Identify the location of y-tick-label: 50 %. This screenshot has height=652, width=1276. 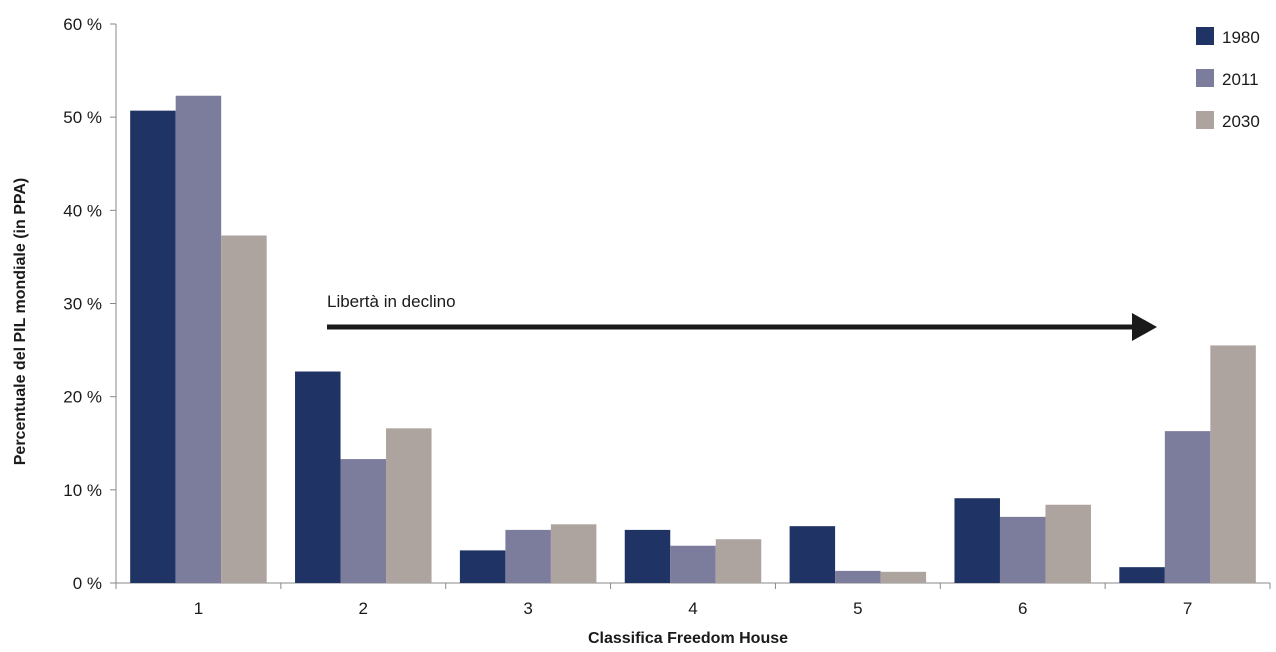
(82, 117).